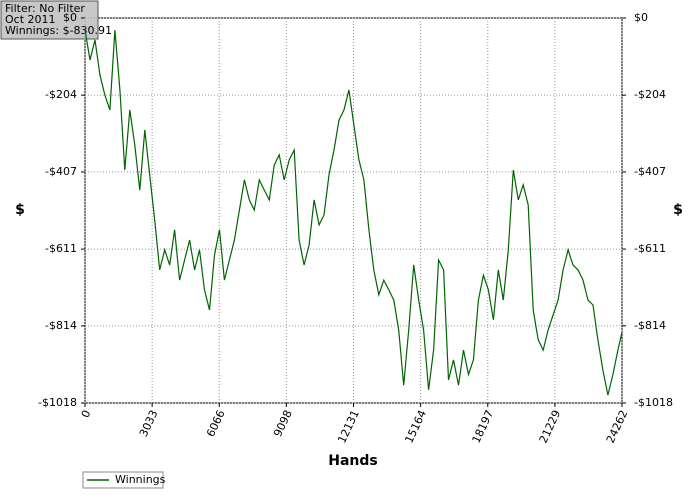 Image resolution: width=700 pixels, height=500 pixels. I want to click on info-filter: Filter: No Filter, so click(45, 8).